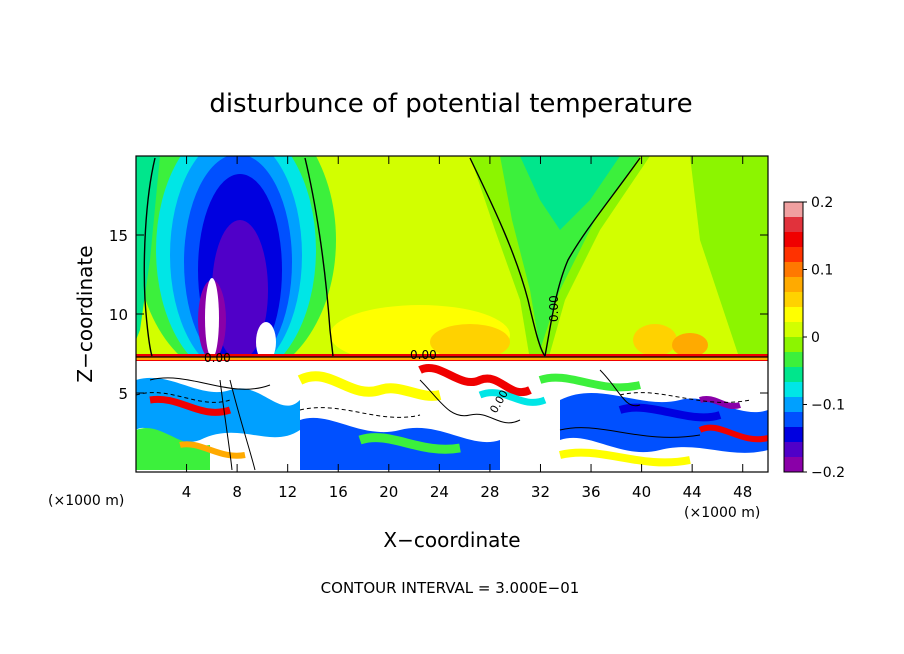  Describe the element at coordinates (118, 315) in the screenshot. I see `y-tick-label: 10` at that location.